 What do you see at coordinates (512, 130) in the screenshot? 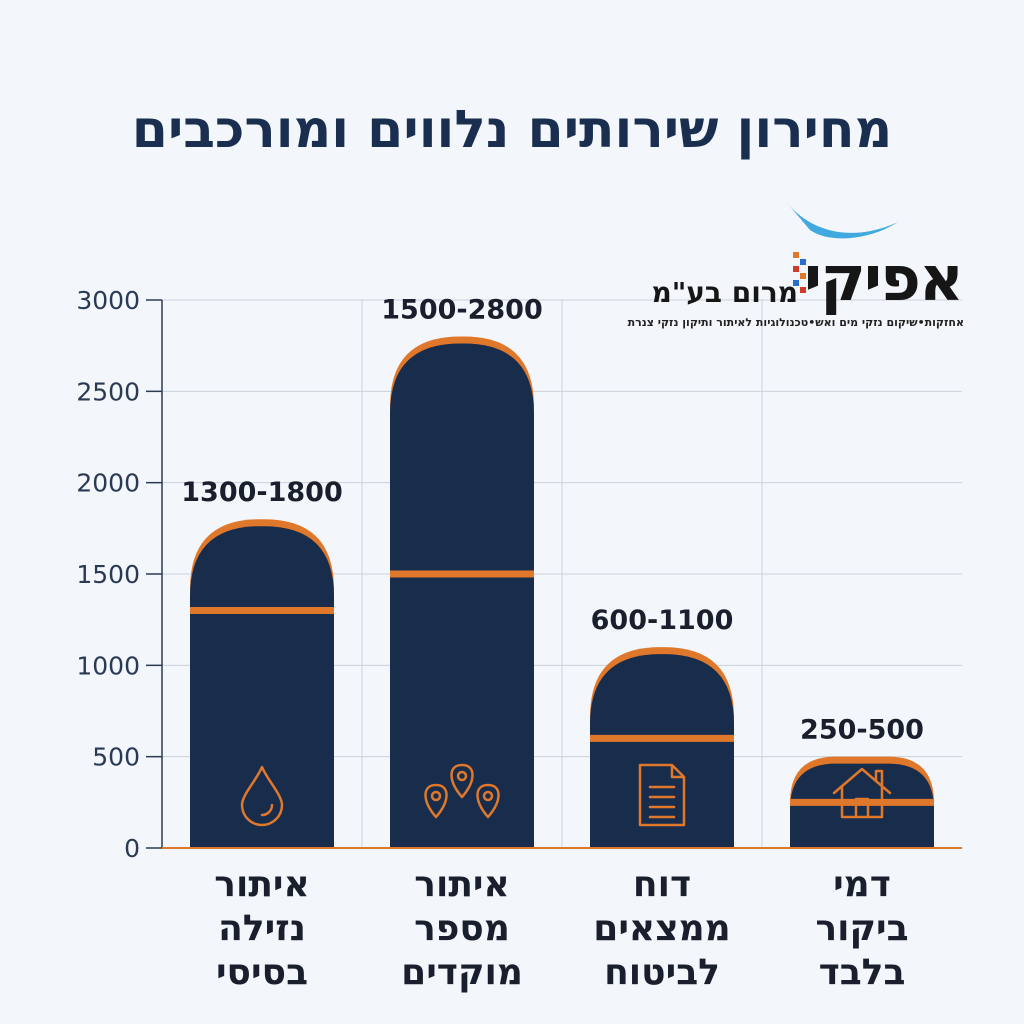
I see `chart-title: מחירון שירותים נלווים ומורכבים` at bounding box center [512, 130].